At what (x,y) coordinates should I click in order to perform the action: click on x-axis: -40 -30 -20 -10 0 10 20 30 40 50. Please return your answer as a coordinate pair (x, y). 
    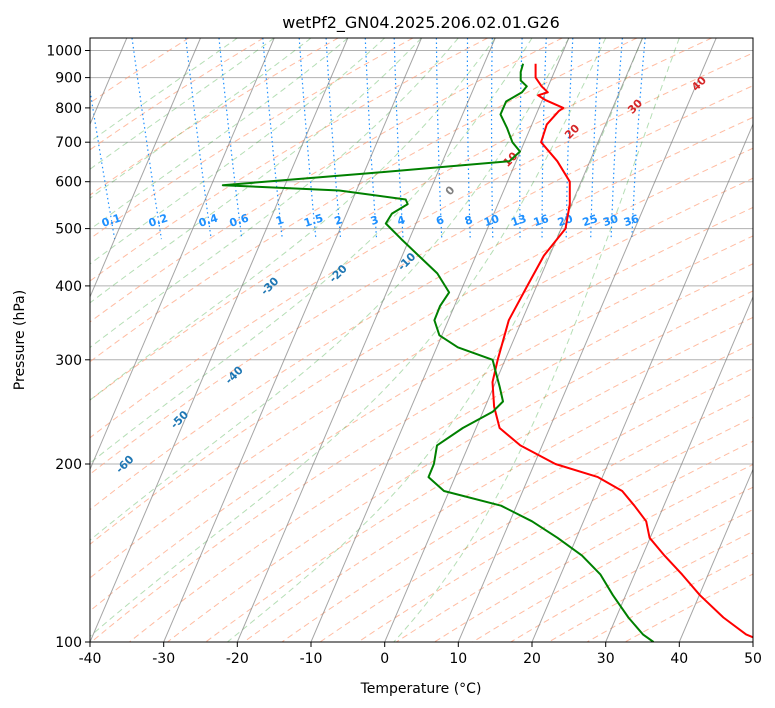
    Looking at the image, I should click on (420, 654).